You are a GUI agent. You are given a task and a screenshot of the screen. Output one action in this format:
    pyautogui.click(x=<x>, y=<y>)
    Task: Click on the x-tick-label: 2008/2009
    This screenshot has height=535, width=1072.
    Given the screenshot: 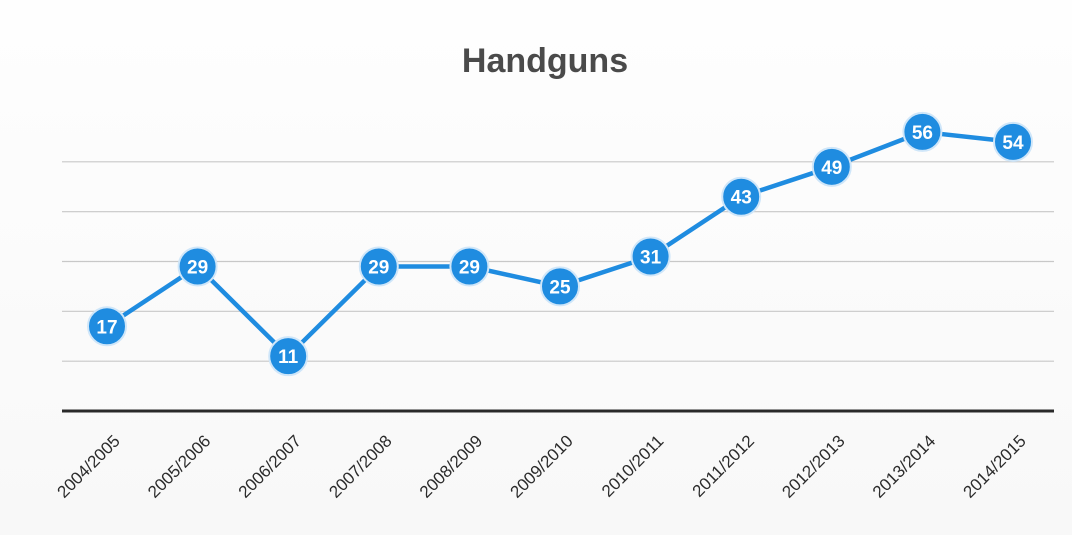 What is the action you would take?
    pyautogui.click(x=451, y=466)
    